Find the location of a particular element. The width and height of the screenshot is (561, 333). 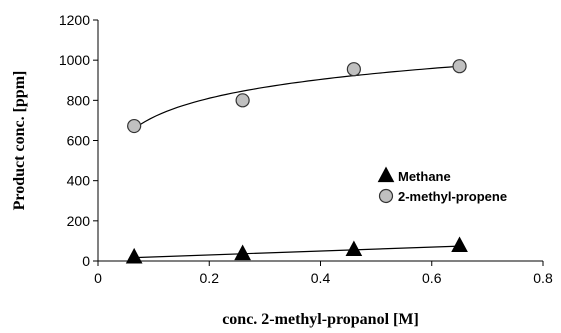

legend-label-methane: Methane is located at coordinates (424, 176).